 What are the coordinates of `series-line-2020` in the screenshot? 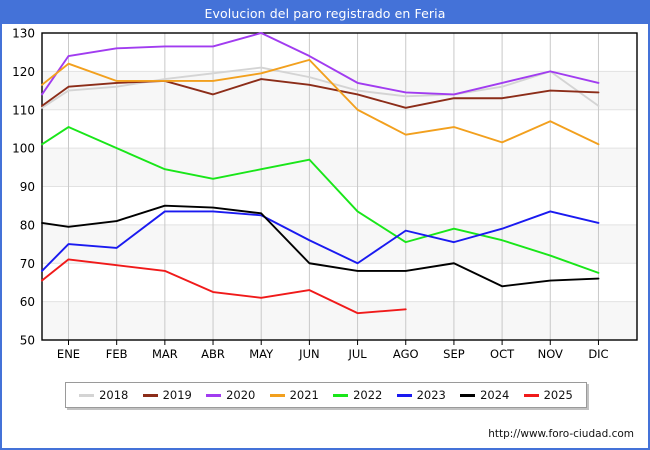 It's located at (320, 64).